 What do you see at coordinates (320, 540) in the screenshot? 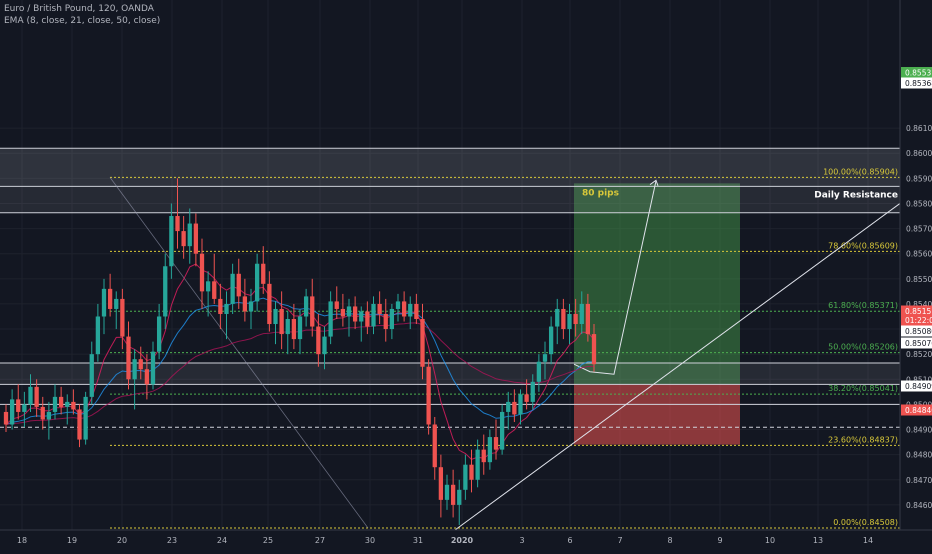
I see `time-tick-label: 27` at bounding box center [320, 540].